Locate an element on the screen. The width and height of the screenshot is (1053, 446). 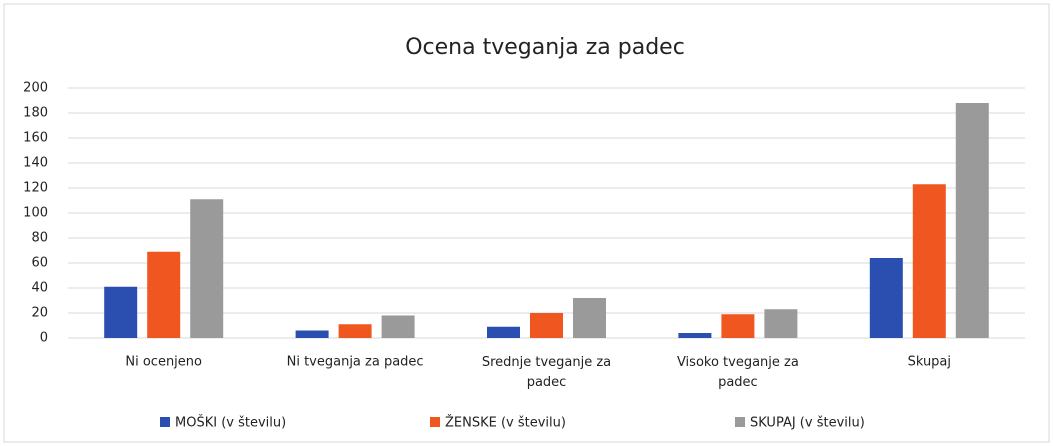
y-tick-label: 60 is located at coordinates (39, 263).